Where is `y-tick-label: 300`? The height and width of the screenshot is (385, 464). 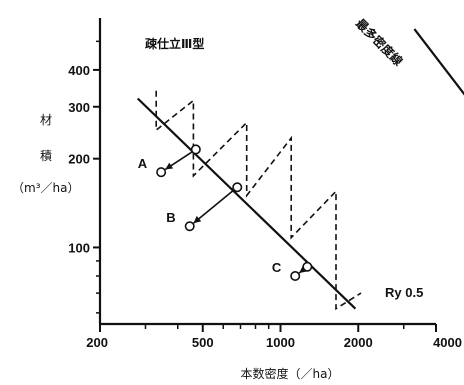 y-tick-label: 300 is located at coordinates (79, 107).